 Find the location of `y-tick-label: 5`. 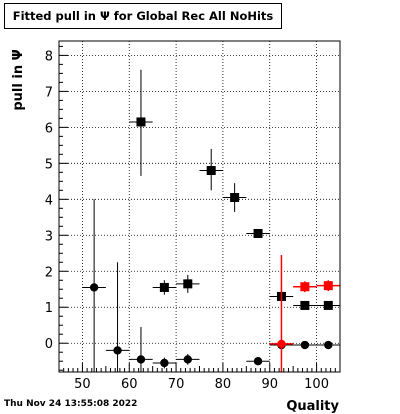

y-tick-label: 5 is located at coordinates (49, 164).